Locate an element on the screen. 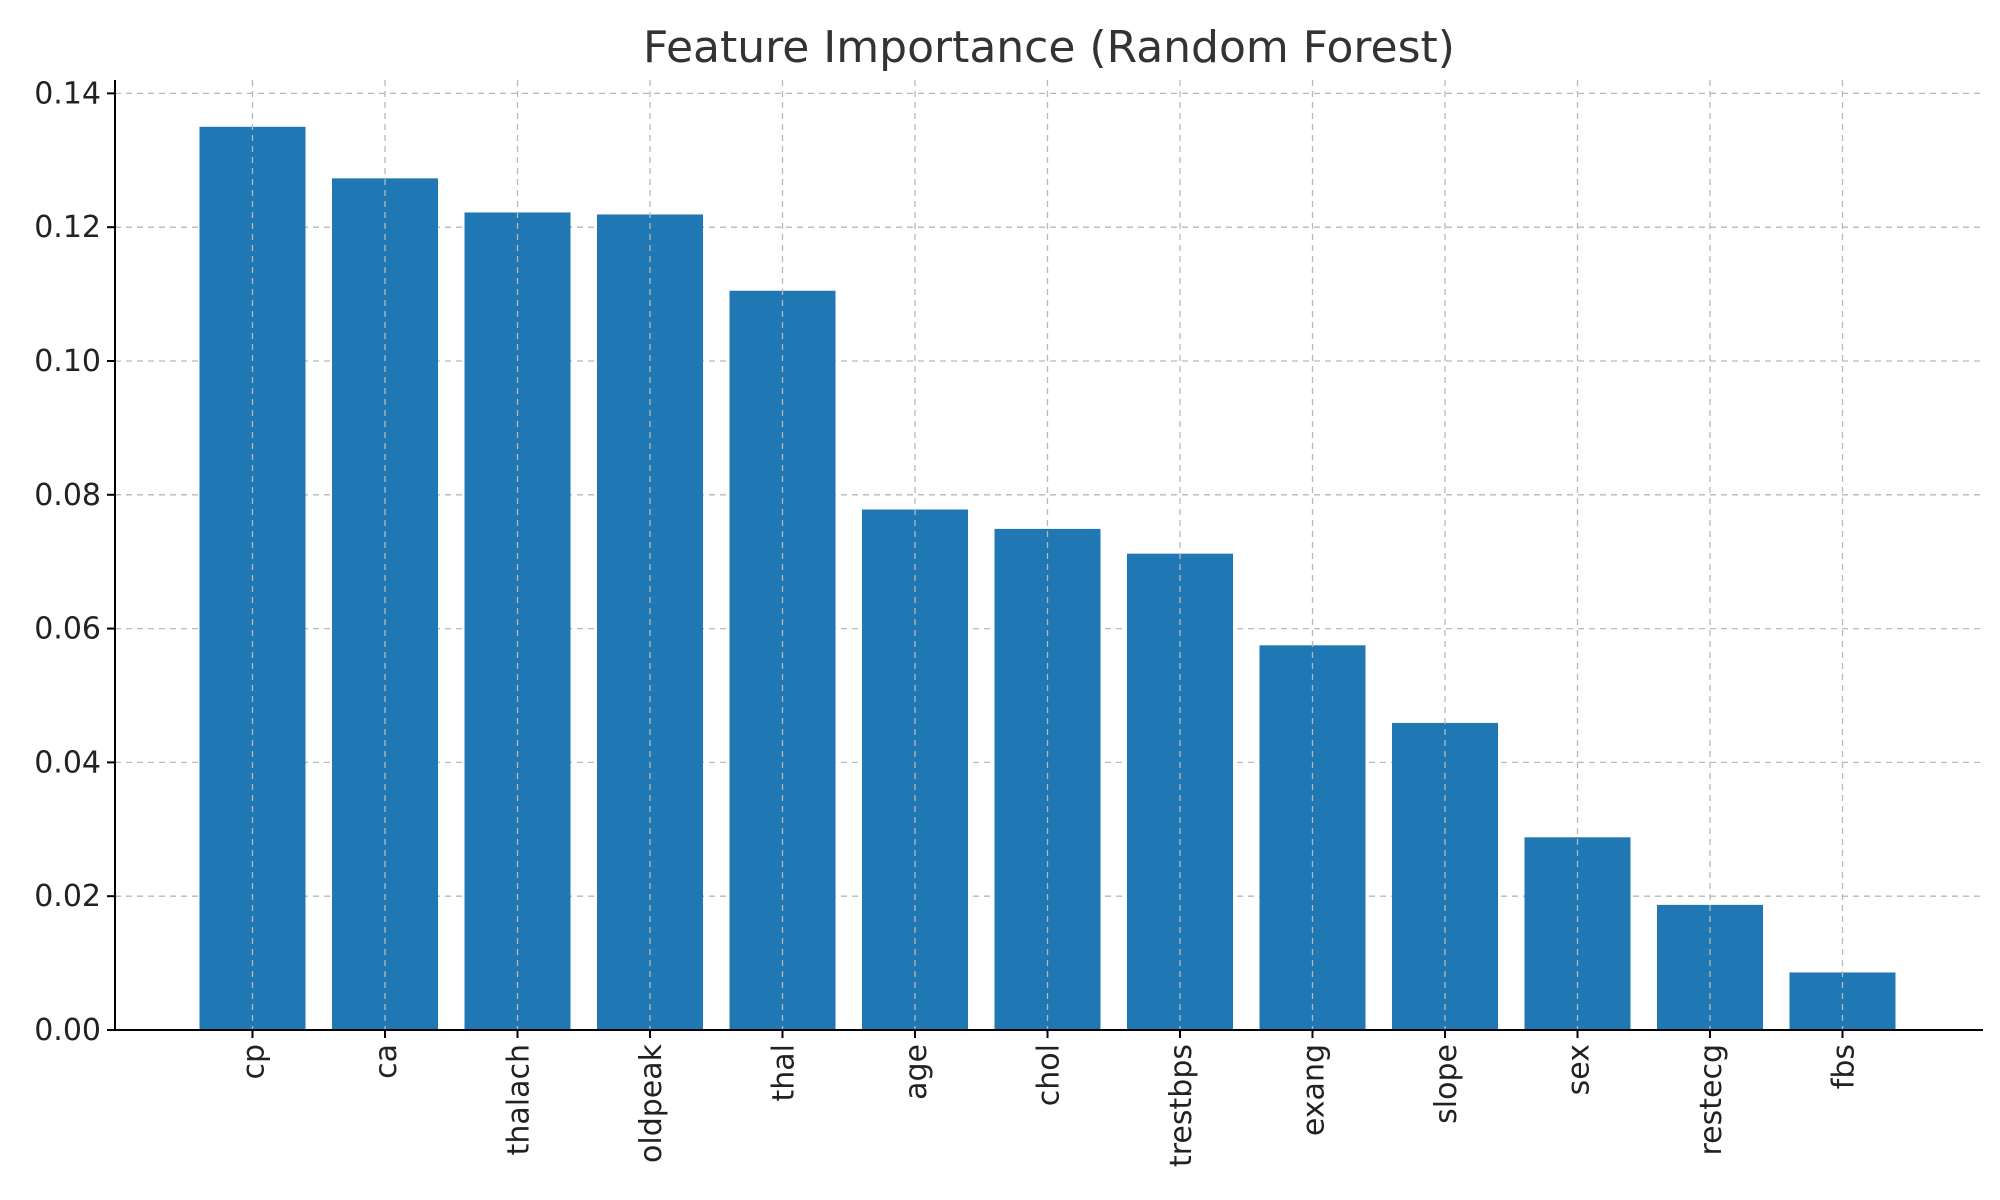 The width and height of the screenshot is (2000, 1200). x-tick-label-restecg: restecg is located at coordinates (1711, 1100).